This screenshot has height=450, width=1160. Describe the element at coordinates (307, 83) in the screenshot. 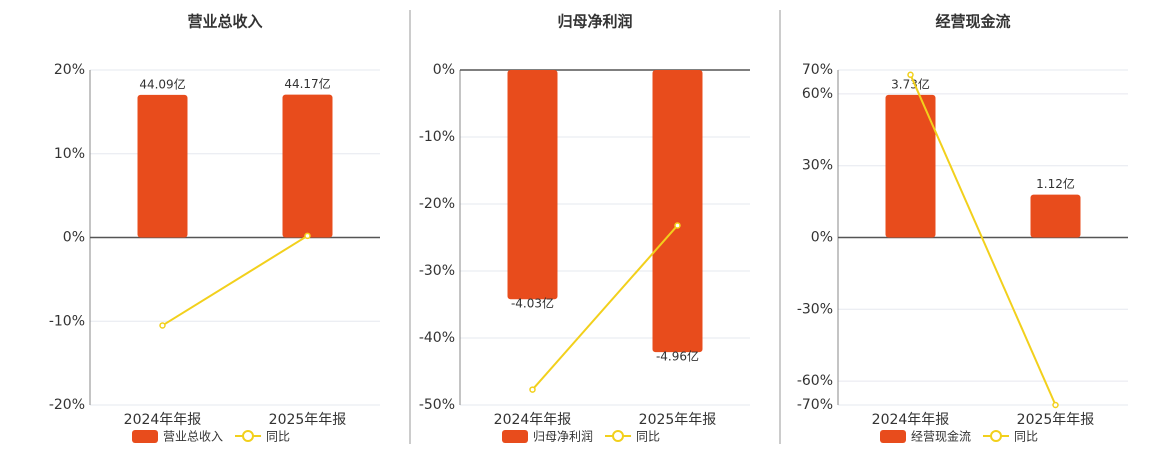

I see `value-label: 44.17亿` at that location.